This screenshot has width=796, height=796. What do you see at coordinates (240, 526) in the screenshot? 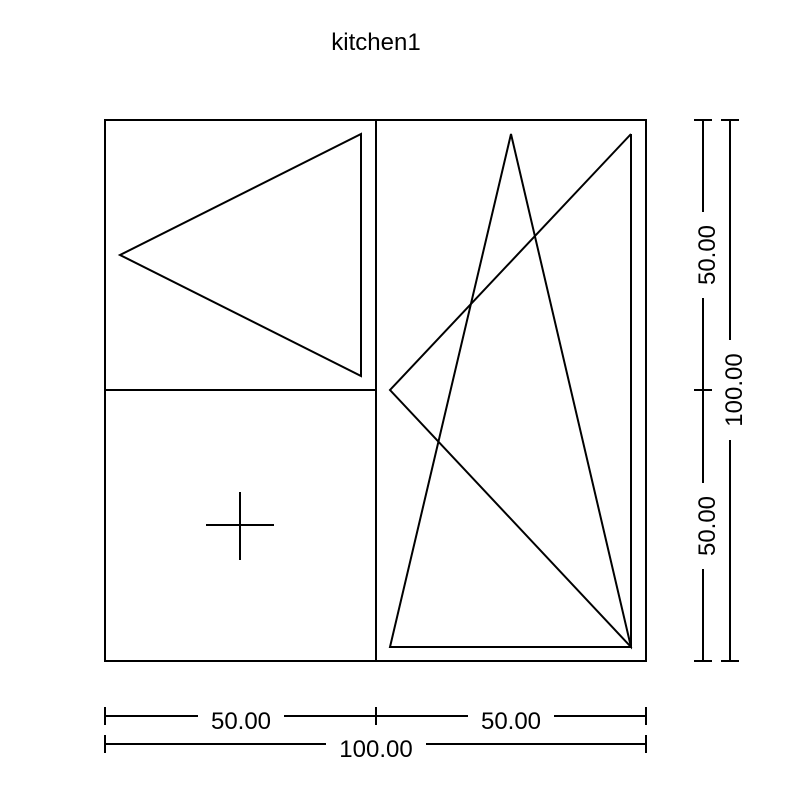
I see `bottom-left-fixed-symbol` at bounding box center [240, 526].